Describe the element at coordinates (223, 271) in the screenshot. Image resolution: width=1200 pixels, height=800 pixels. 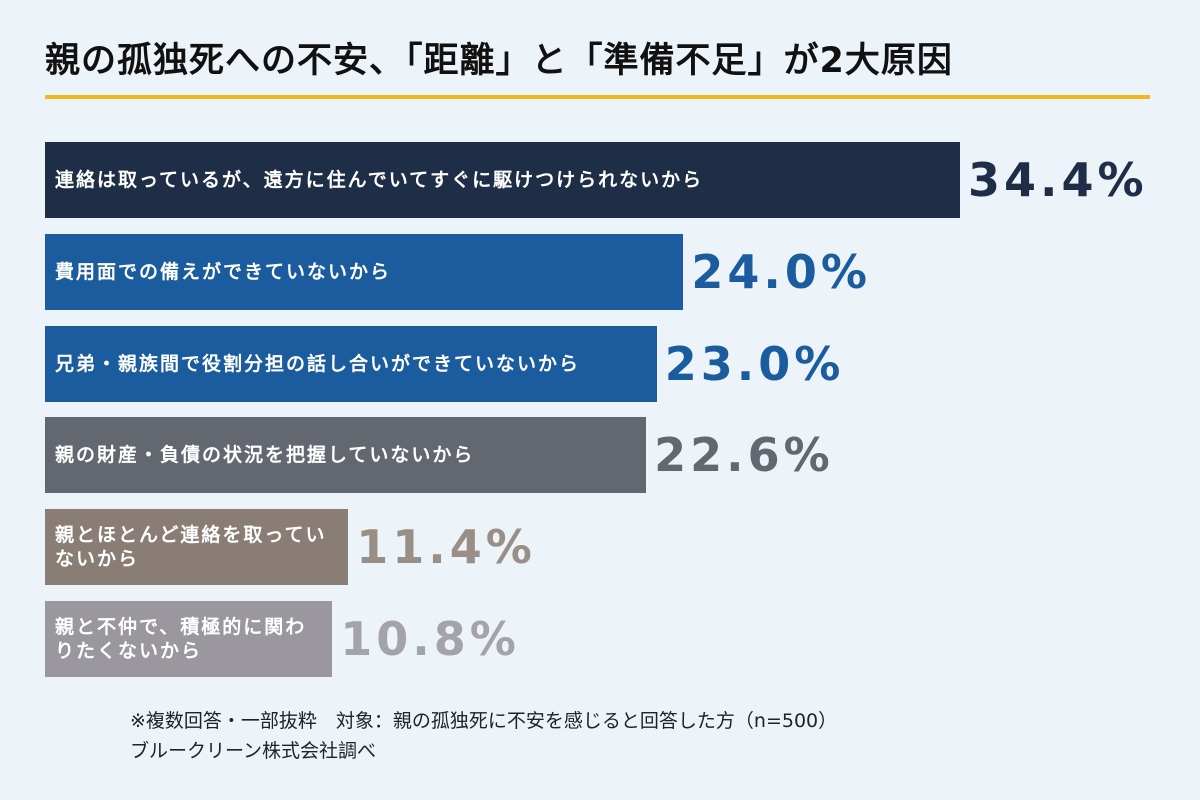
I see `category-label: 費用面での備えができていないから` at that location.